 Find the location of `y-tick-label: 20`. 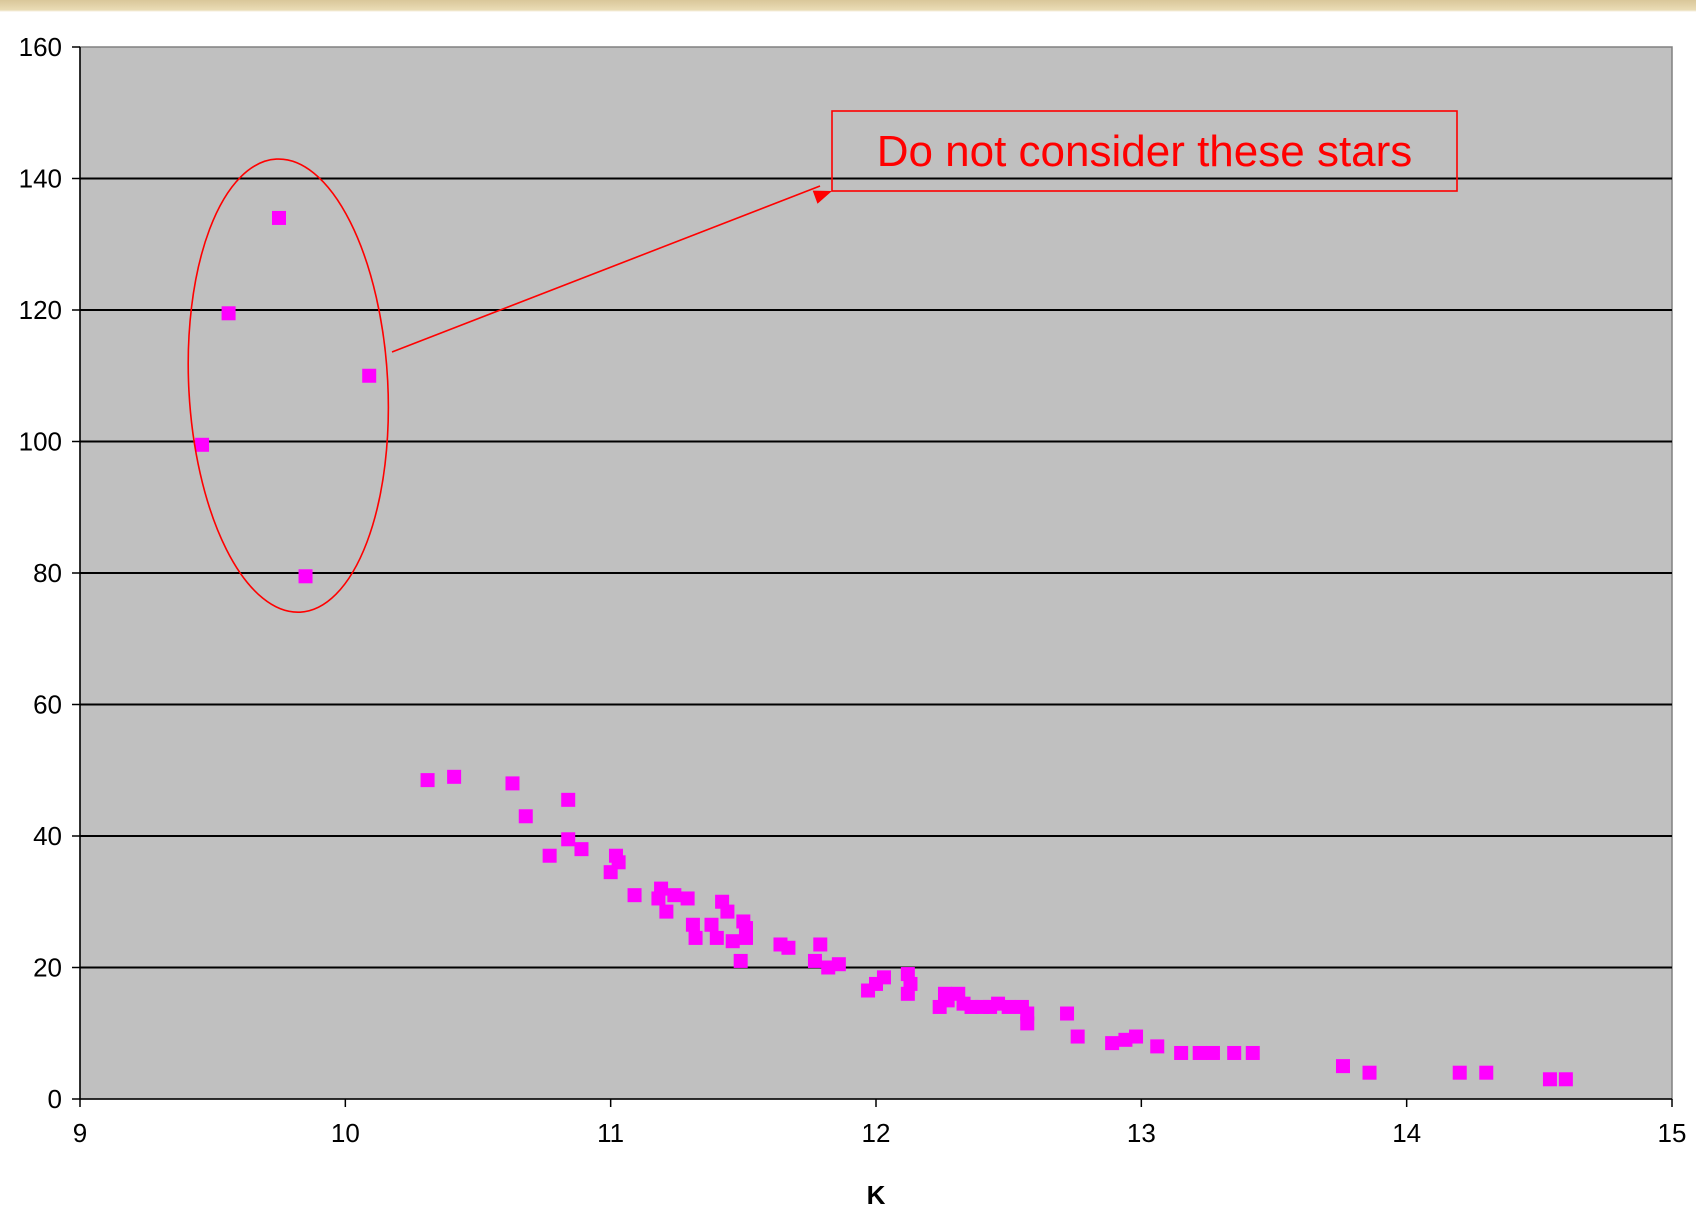

y-tick-label: 20 is located at coordinates (47, 968).